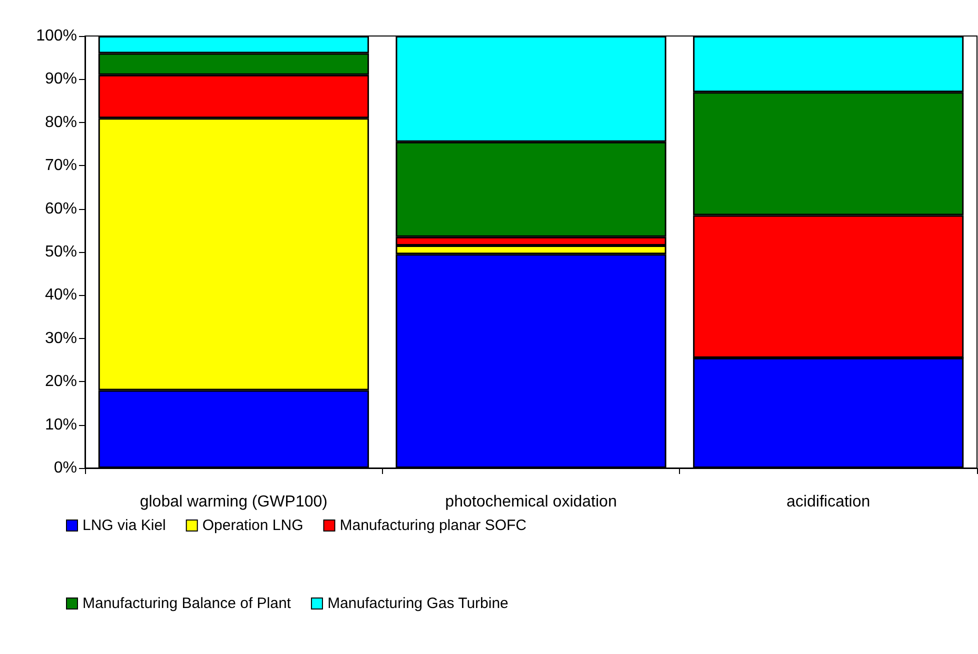 The width and height of the screenshot is (978, 654). I want to click on y-tick-label: 0%, so click(65, 468).